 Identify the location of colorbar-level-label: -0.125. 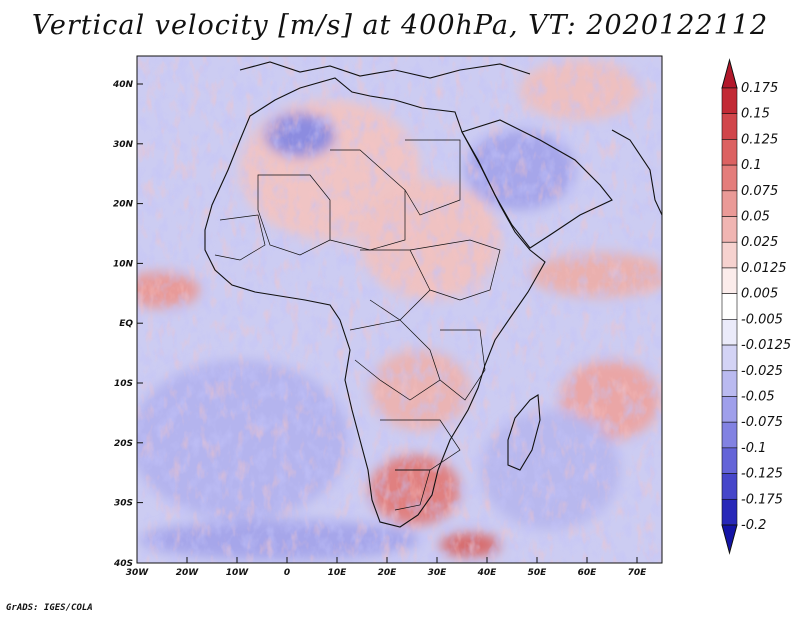
(762, 474).